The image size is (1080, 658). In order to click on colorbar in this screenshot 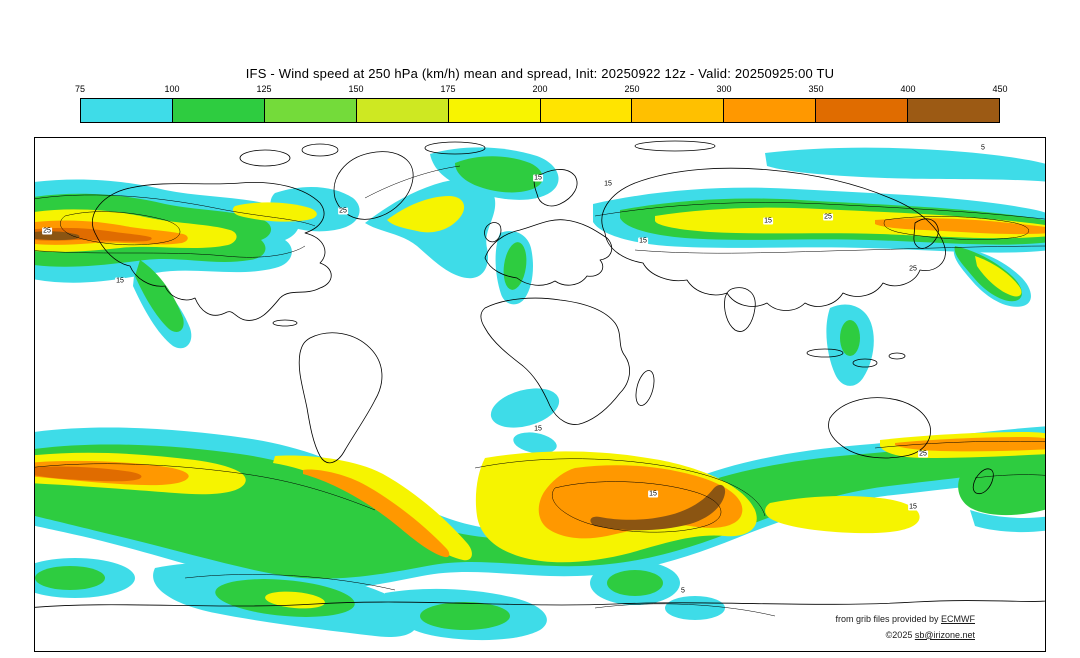, I will do `click(540, 110)`.